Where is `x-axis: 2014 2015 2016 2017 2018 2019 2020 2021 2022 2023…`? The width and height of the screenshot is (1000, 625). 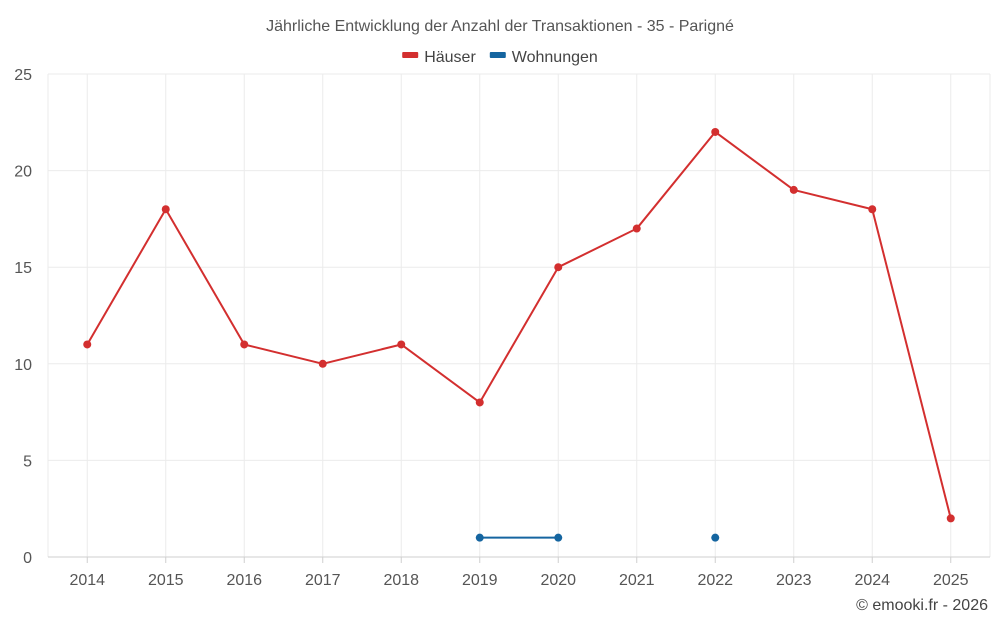
x-axis: 2014 2015 2016 2017 2018 2019 2020 2021 2022 2023… is located at coordinates (519, 573).